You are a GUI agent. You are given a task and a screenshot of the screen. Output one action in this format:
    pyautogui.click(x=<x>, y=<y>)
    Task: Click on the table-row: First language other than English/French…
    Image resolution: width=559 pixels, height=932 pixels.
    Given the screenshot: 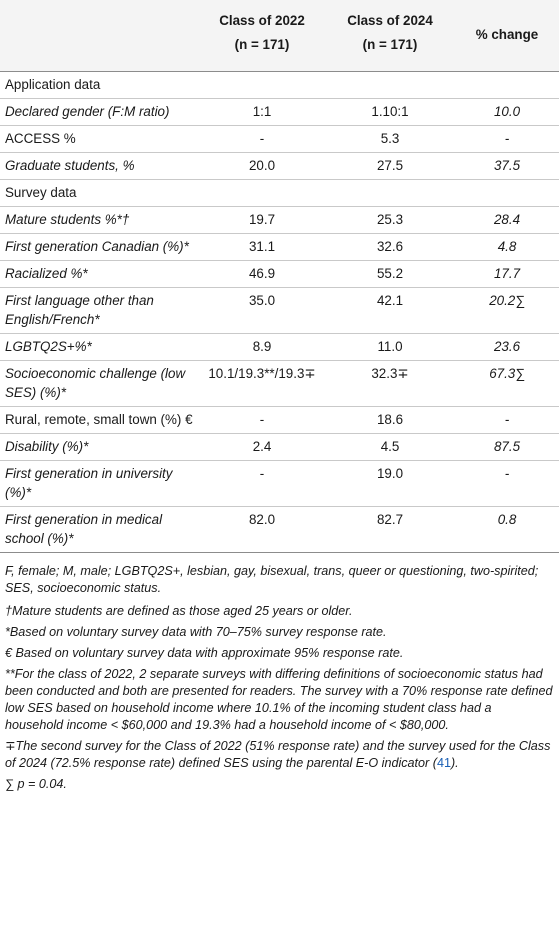 What is the action you would take?
    pyautogui.click(x=279, y=310)
    